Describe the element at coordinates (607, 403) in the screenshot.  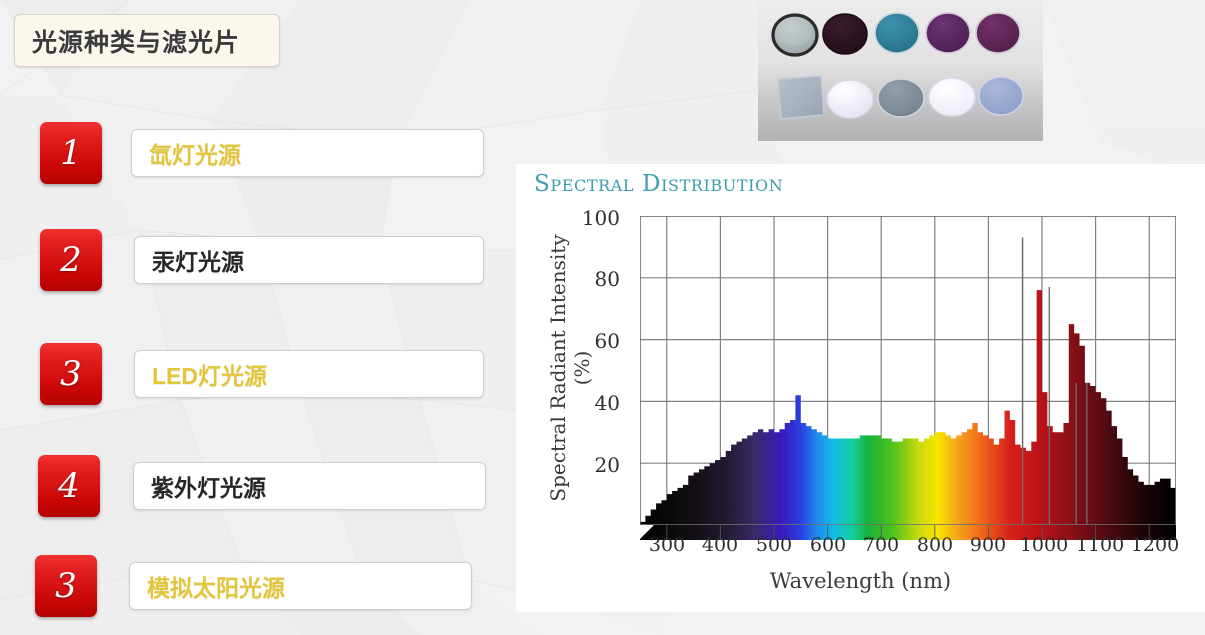
I see `y-tick: 40` at that location.